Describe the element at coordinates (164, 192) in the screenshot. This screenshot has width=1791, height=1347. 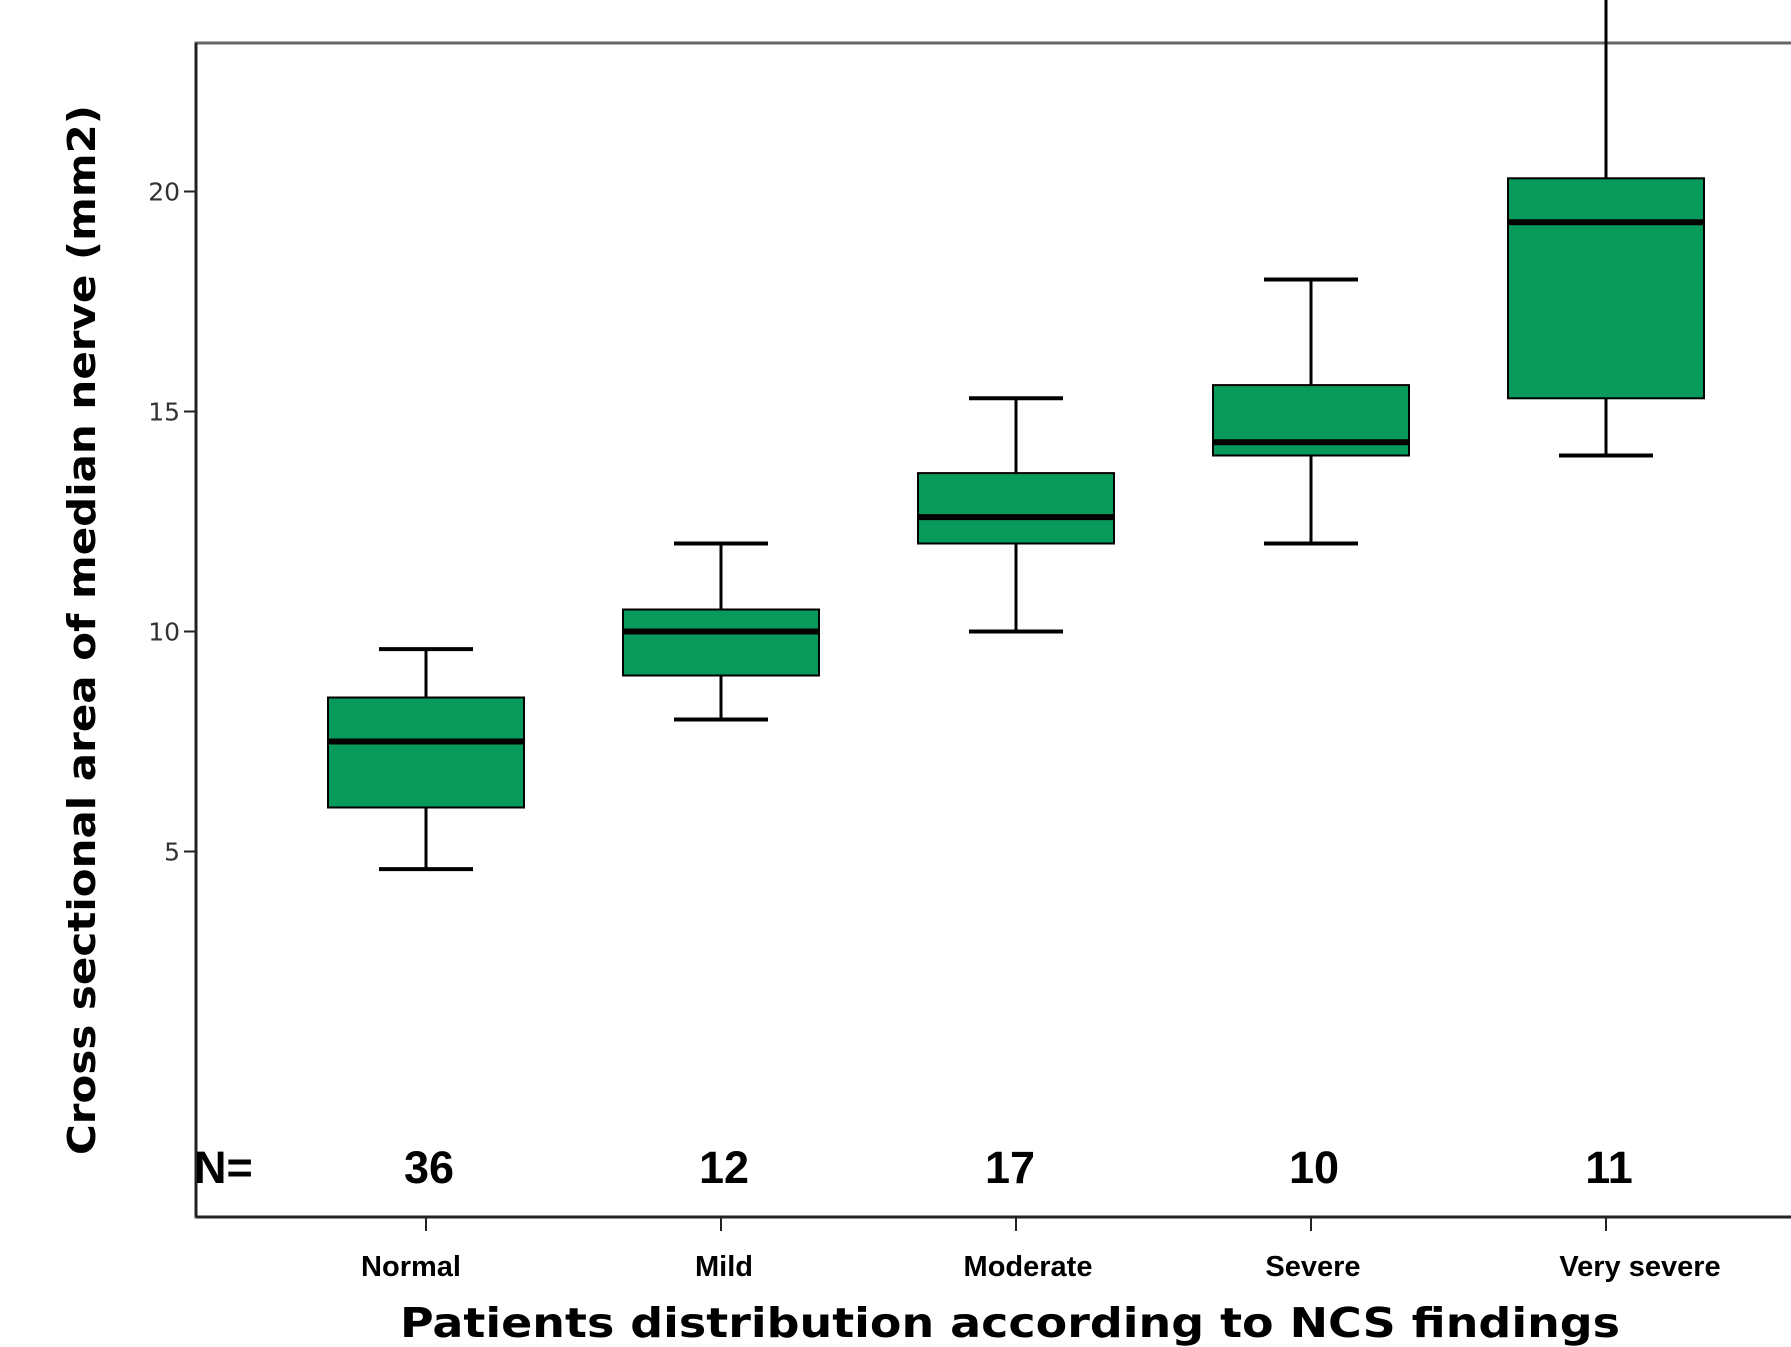
I see `y-tick-label: 20` at that location.